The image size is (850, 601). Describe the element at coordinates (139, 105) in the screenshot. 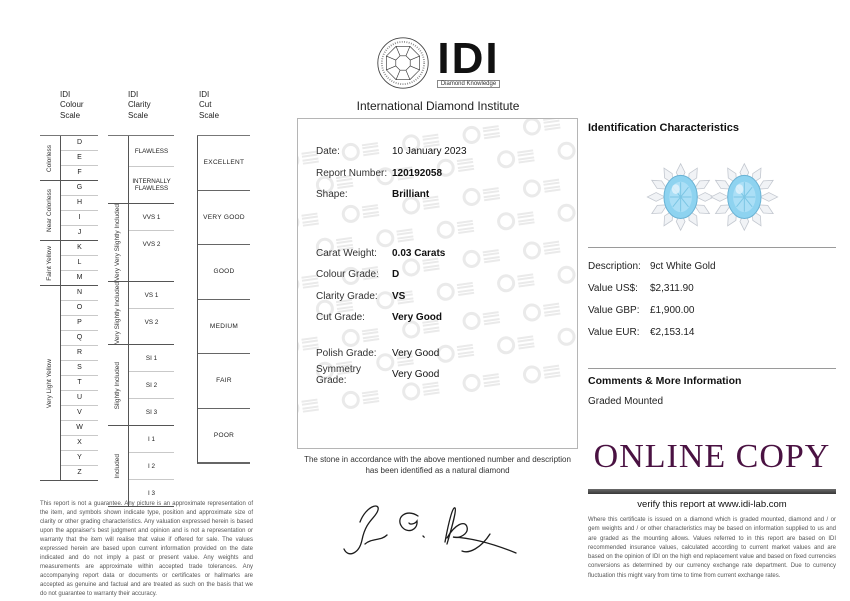

I see `clarity-scale-title: IDI Clarity Scale` at that location.